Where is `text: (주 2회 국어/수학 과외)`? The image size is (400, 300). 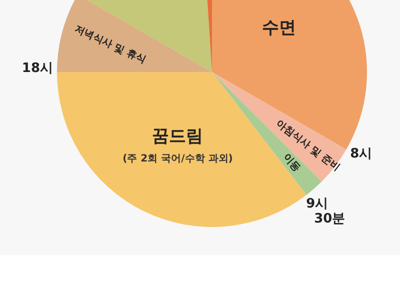
text: (주 2회 국어/수학 과외) is located at coordinates (177, 159).